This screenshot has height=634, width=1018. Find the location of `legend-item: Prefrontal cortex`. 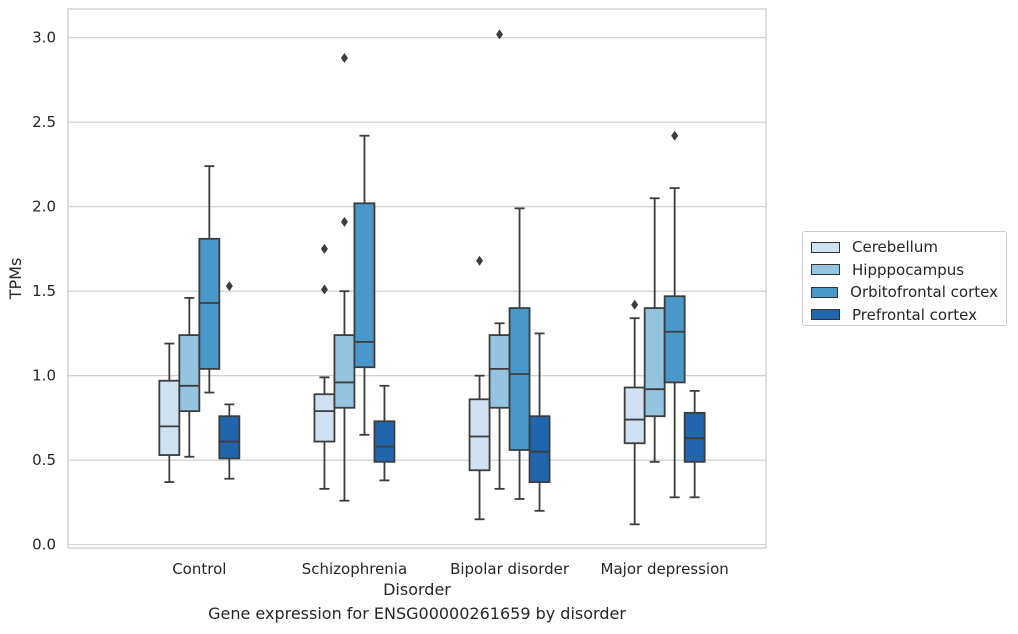

legend-item: Prefrontal cortex is located at coordinates (904, 315).